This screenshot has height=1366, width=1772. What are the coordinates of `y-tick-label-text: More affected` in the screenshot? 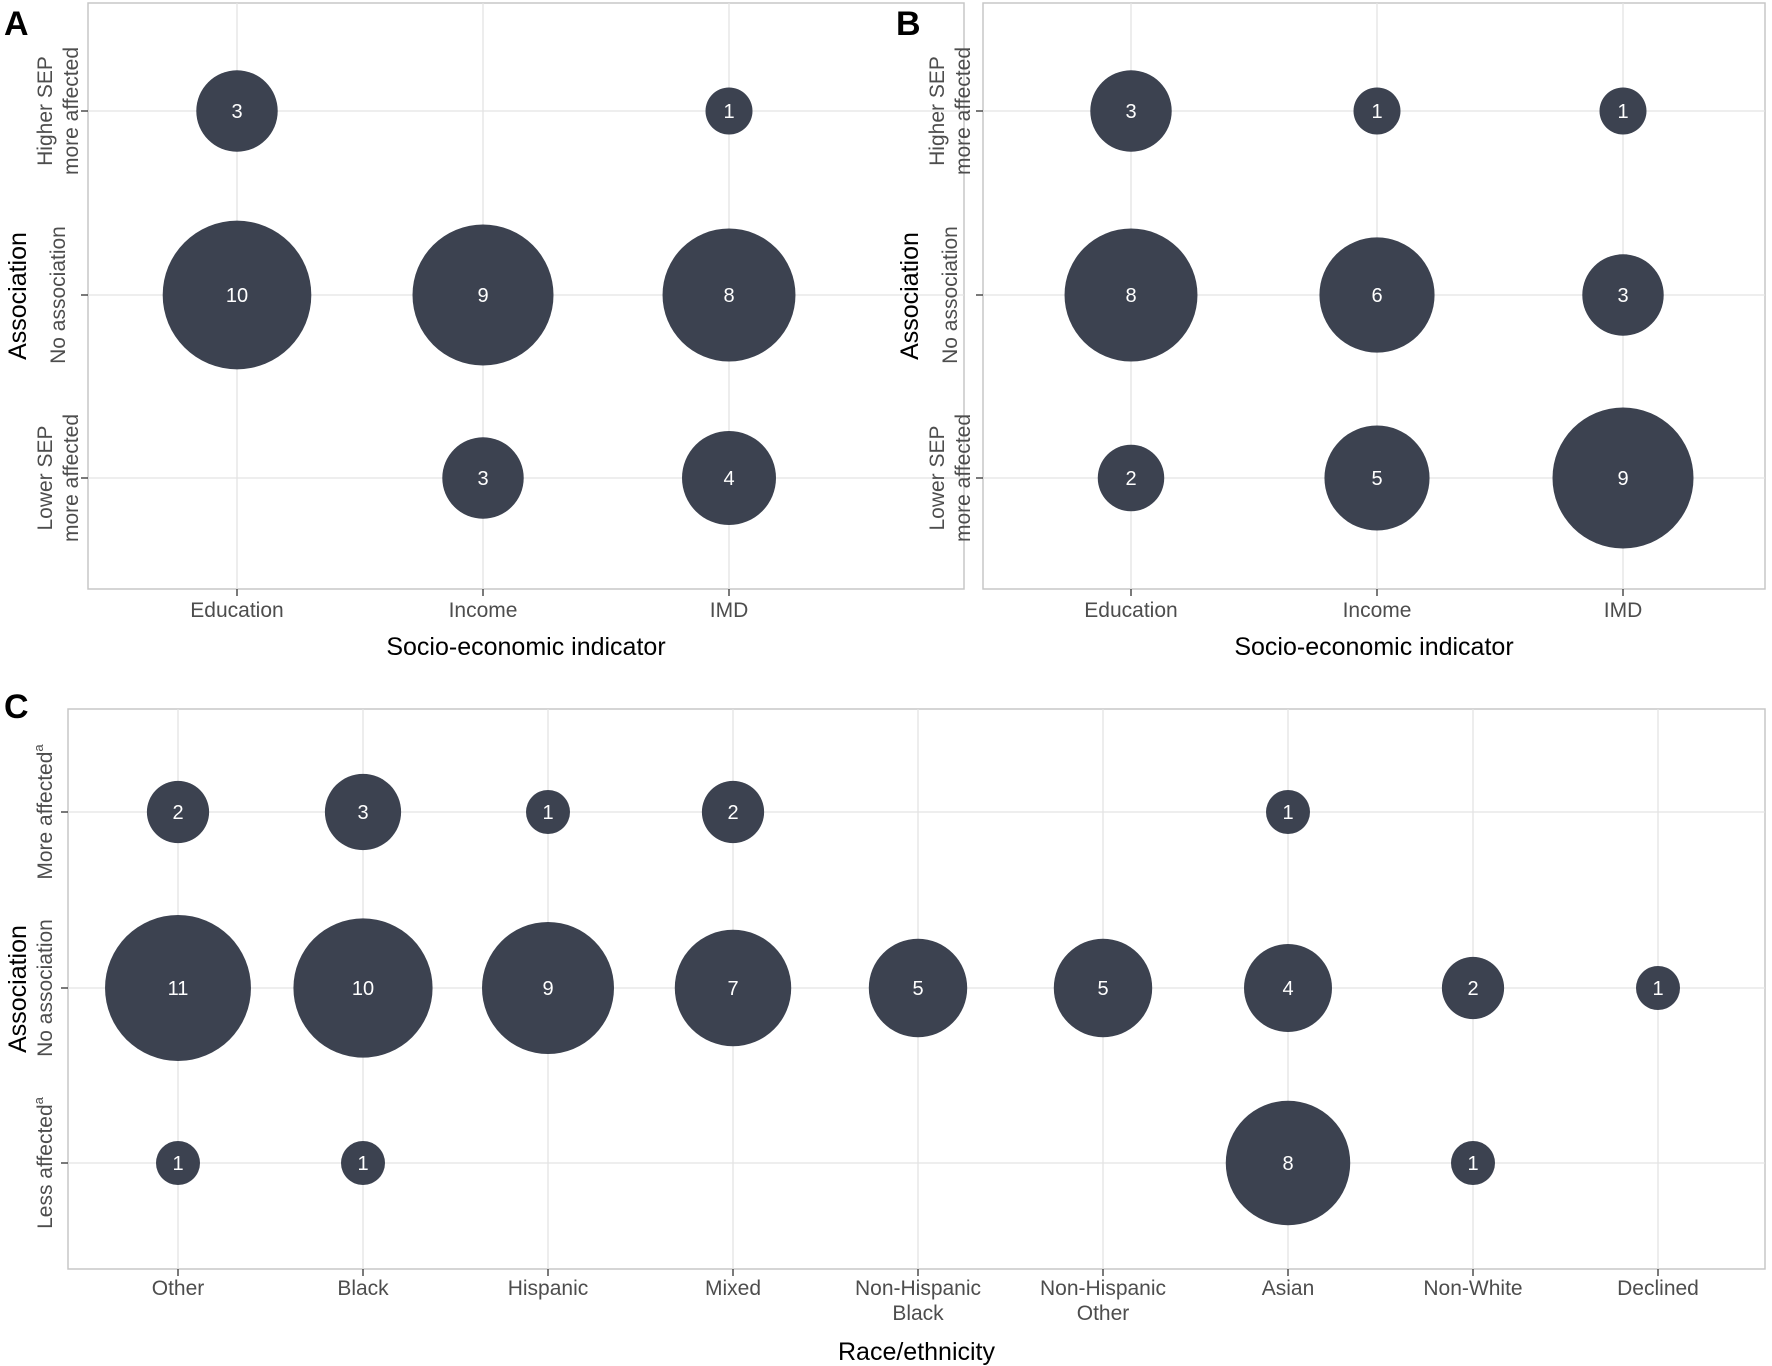 It's located at (45, 816).